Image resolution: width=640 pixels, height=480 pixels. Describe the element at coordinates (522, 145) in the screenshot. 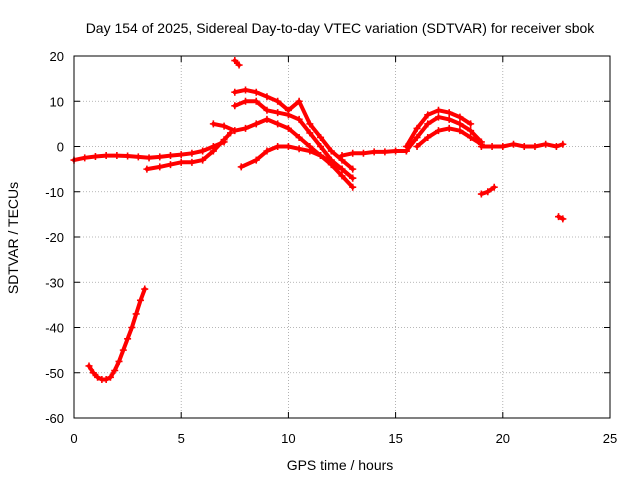

I see `series-late-baseline` at that location.